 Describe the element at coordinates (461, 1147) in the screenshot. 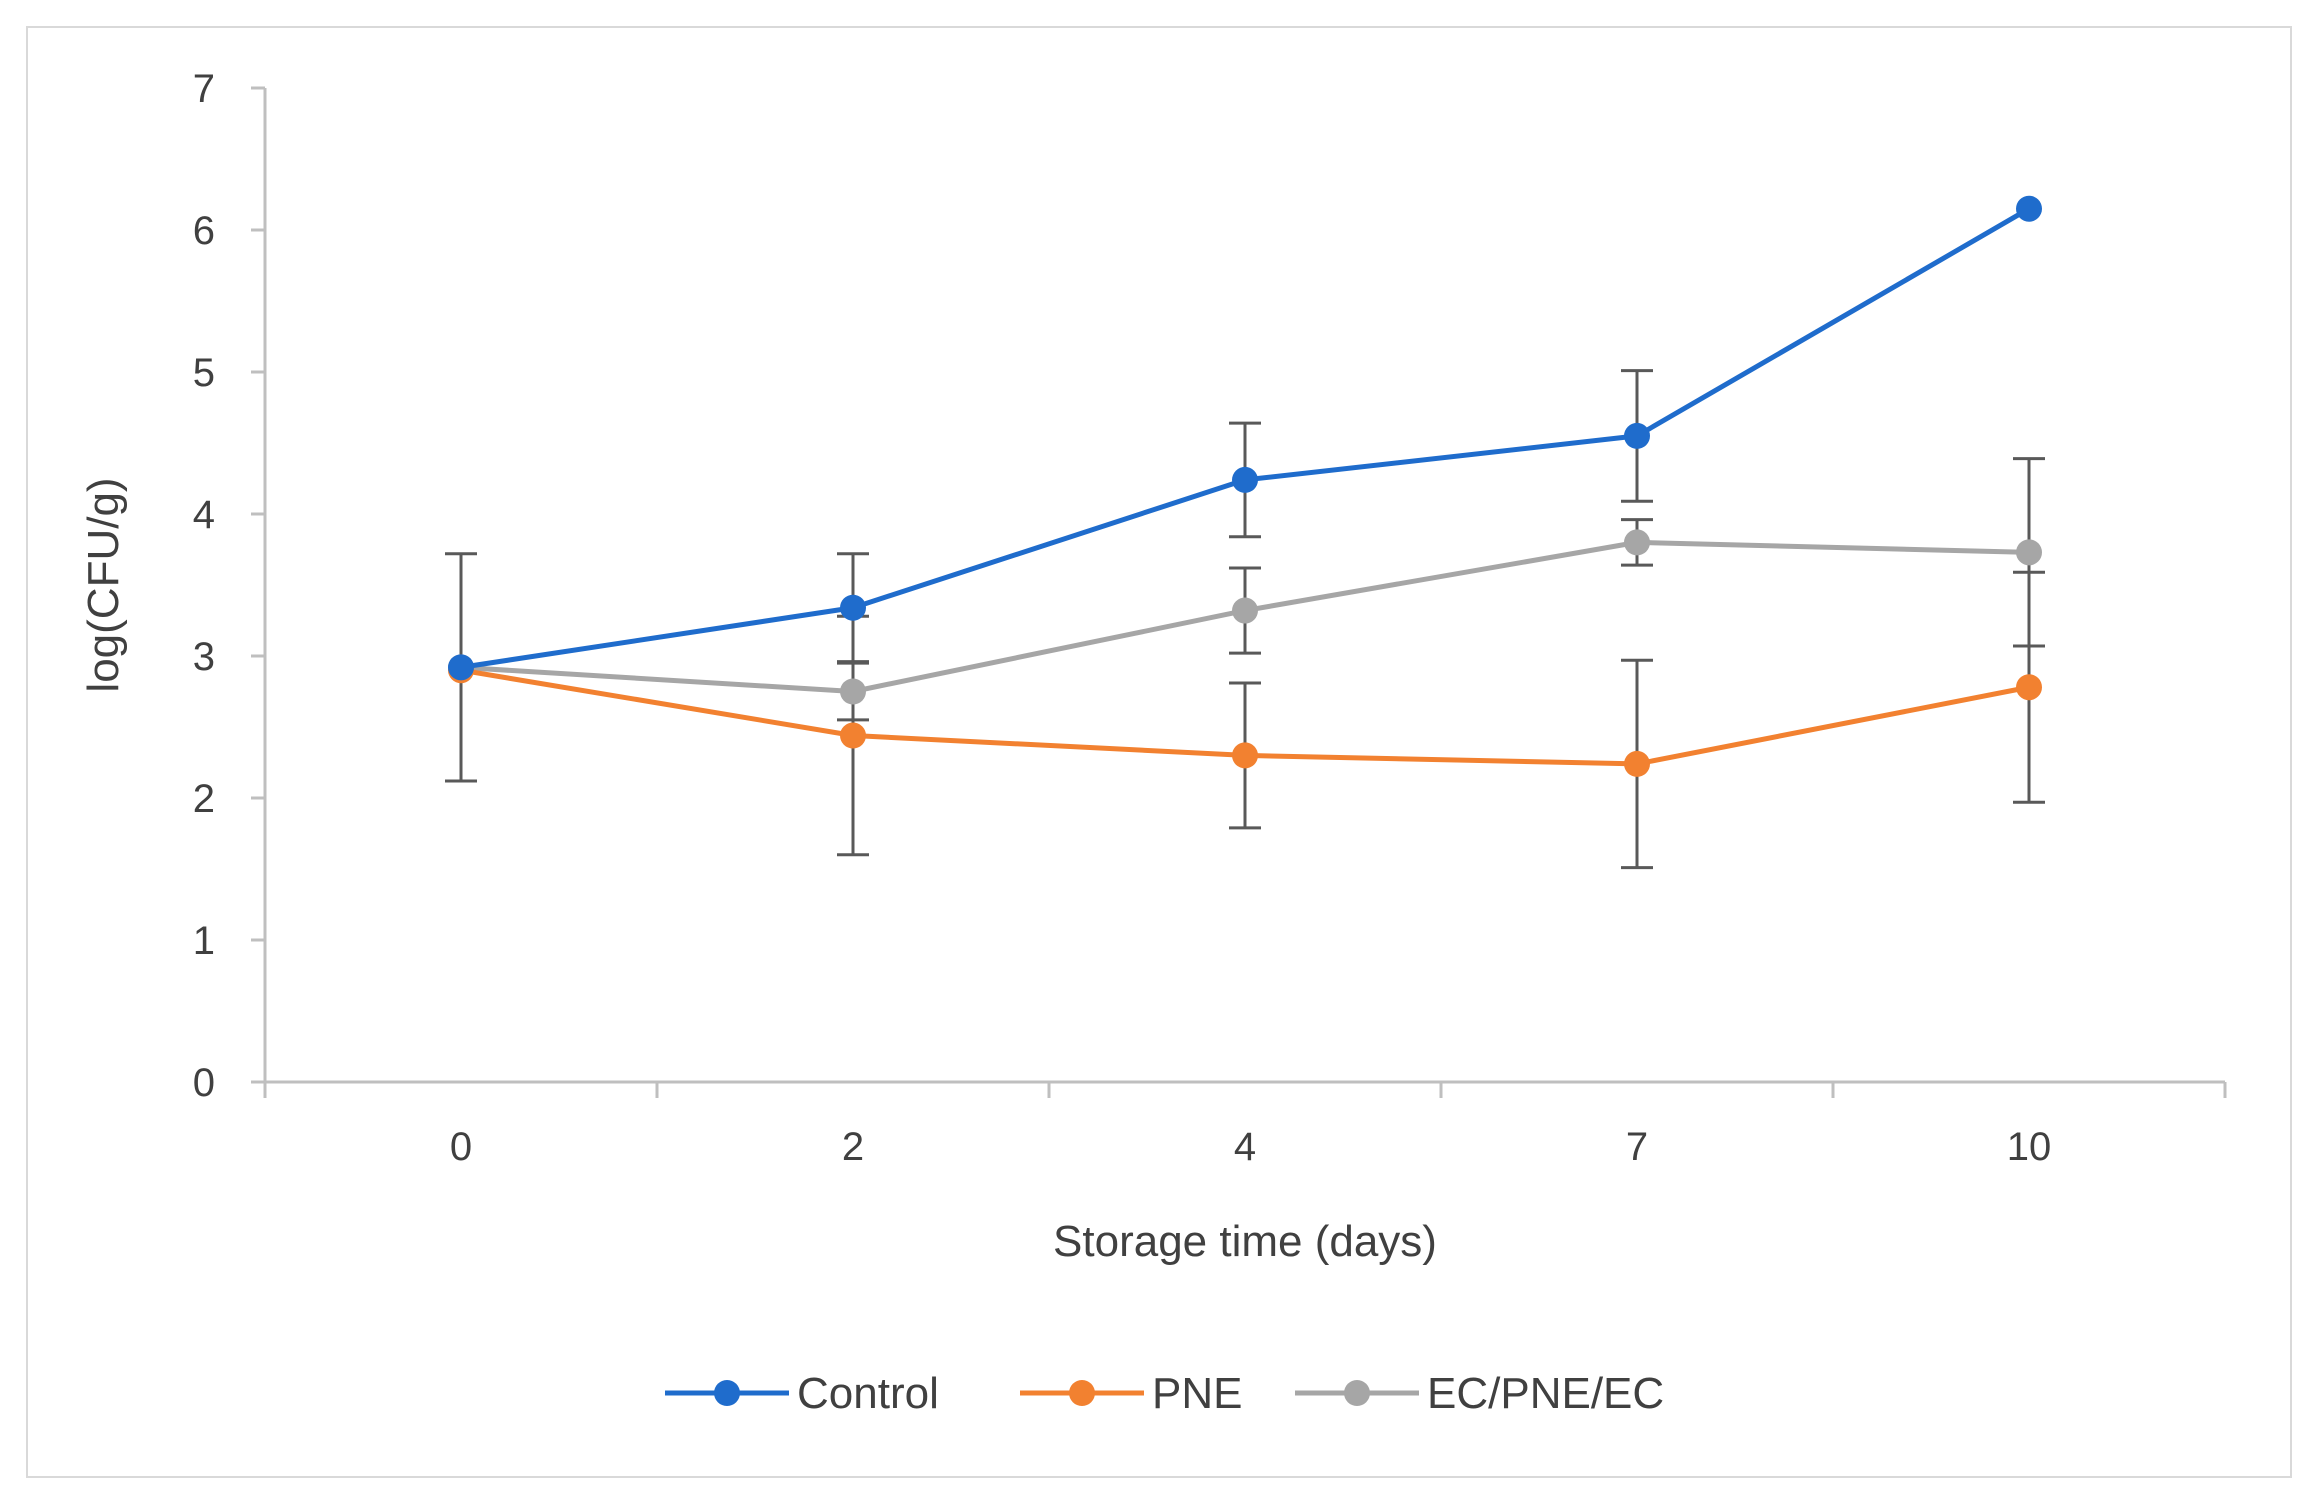

I see `x-tick-label: 0` at that location.